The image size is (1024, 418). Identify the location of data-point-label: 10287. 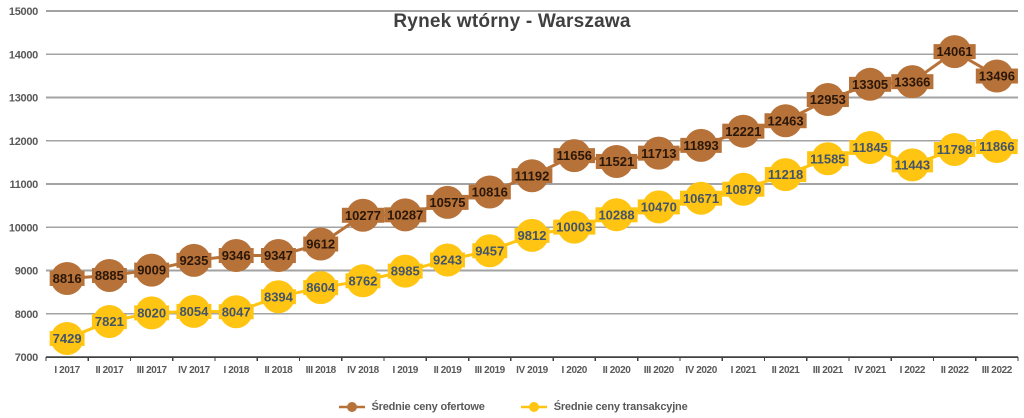
(405, 214).